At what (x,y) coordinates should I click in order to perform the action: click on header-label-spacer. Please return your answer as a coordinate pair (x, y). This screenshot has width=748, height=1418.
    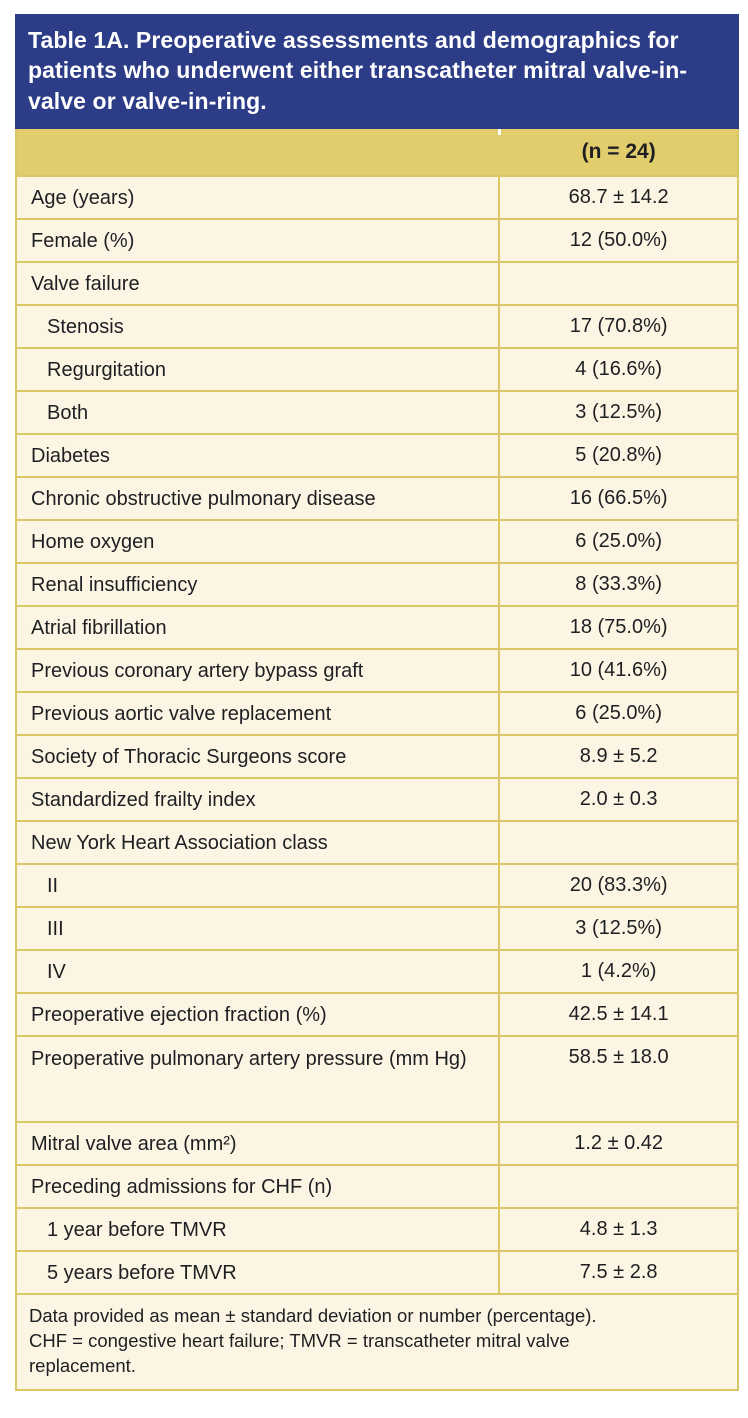
    Looking at the image, I should click on (257, 152).